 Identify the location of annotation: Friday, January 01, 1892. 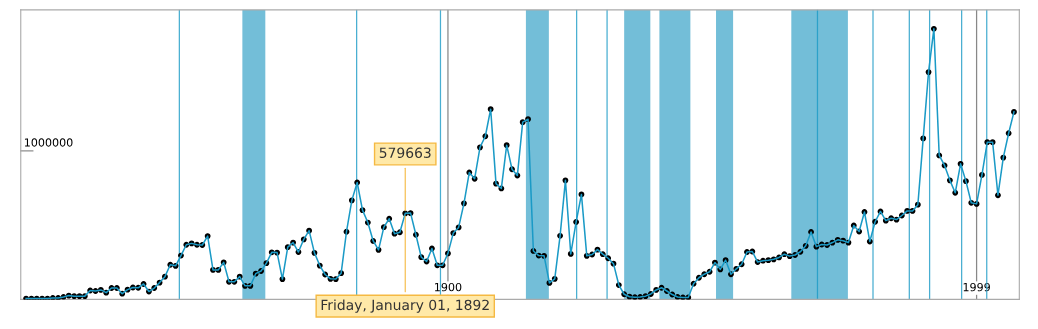
(405, 306).